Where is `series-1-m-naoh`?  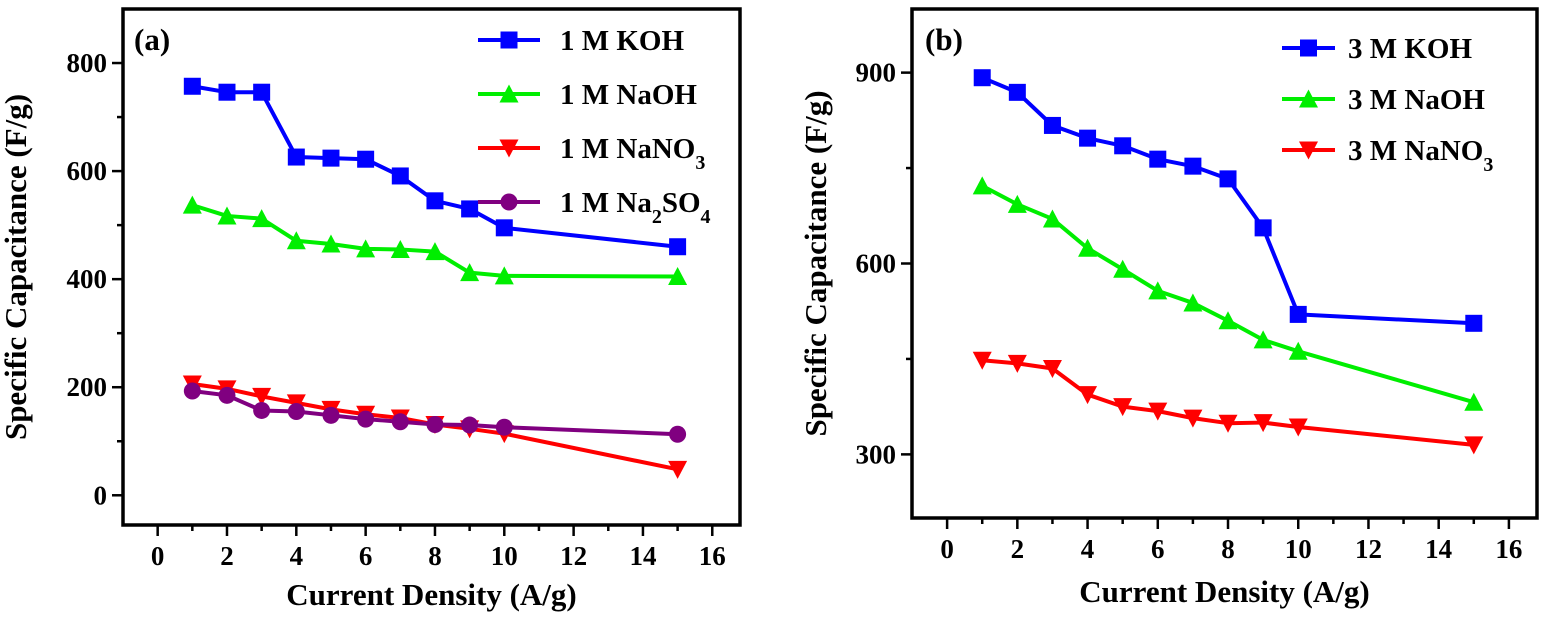 series-1-m-naoh is located at coordinates (435, 240).